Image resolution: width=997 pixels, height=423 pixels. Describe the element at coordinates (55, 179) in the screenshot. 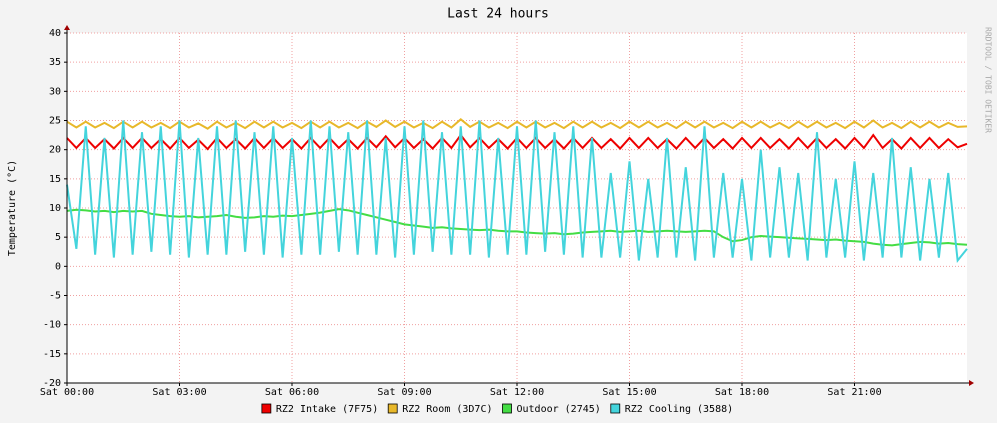

I see `y-tick-label: 15` at that location.